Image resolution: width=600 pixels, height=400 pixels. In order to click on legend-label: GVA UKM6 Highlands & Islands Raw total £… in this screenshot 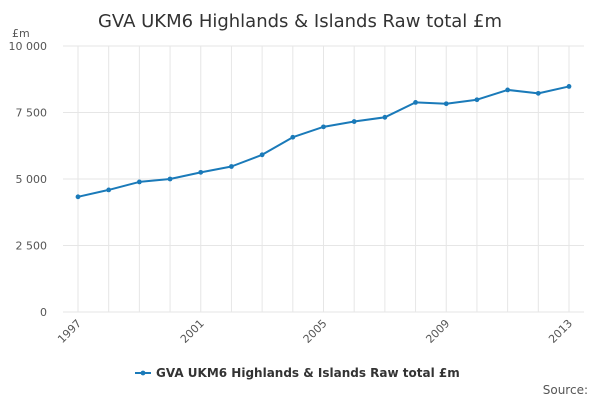, I will do `click(308, 373)`.